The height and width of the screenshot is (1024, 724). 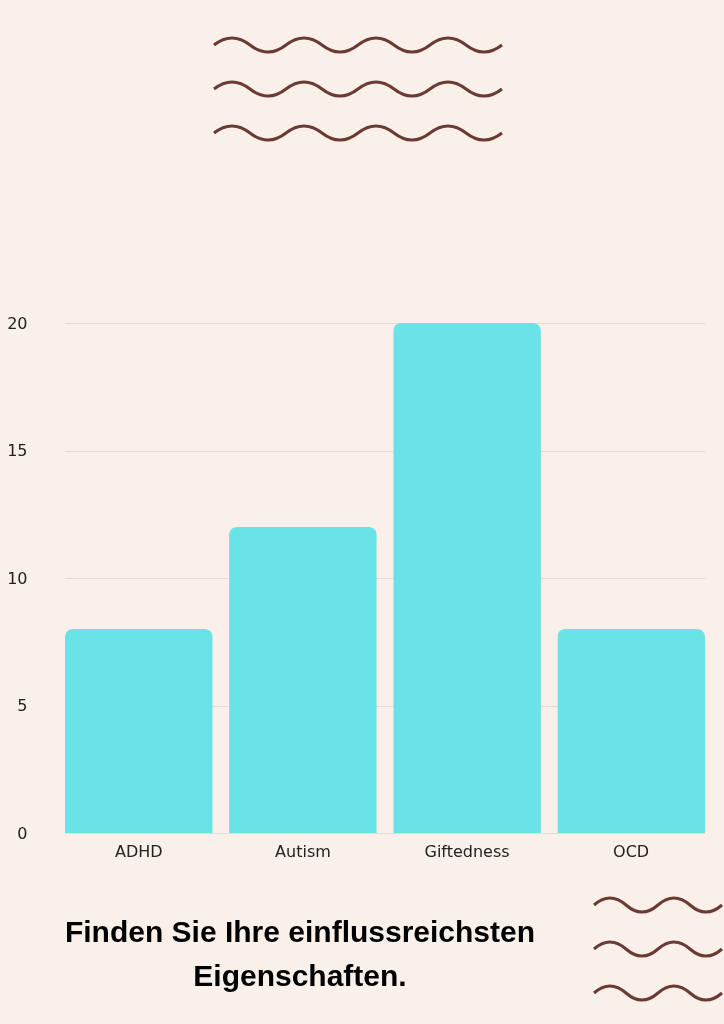 I want to click on x-tick-label: Autism, so click(x=303, y=851).